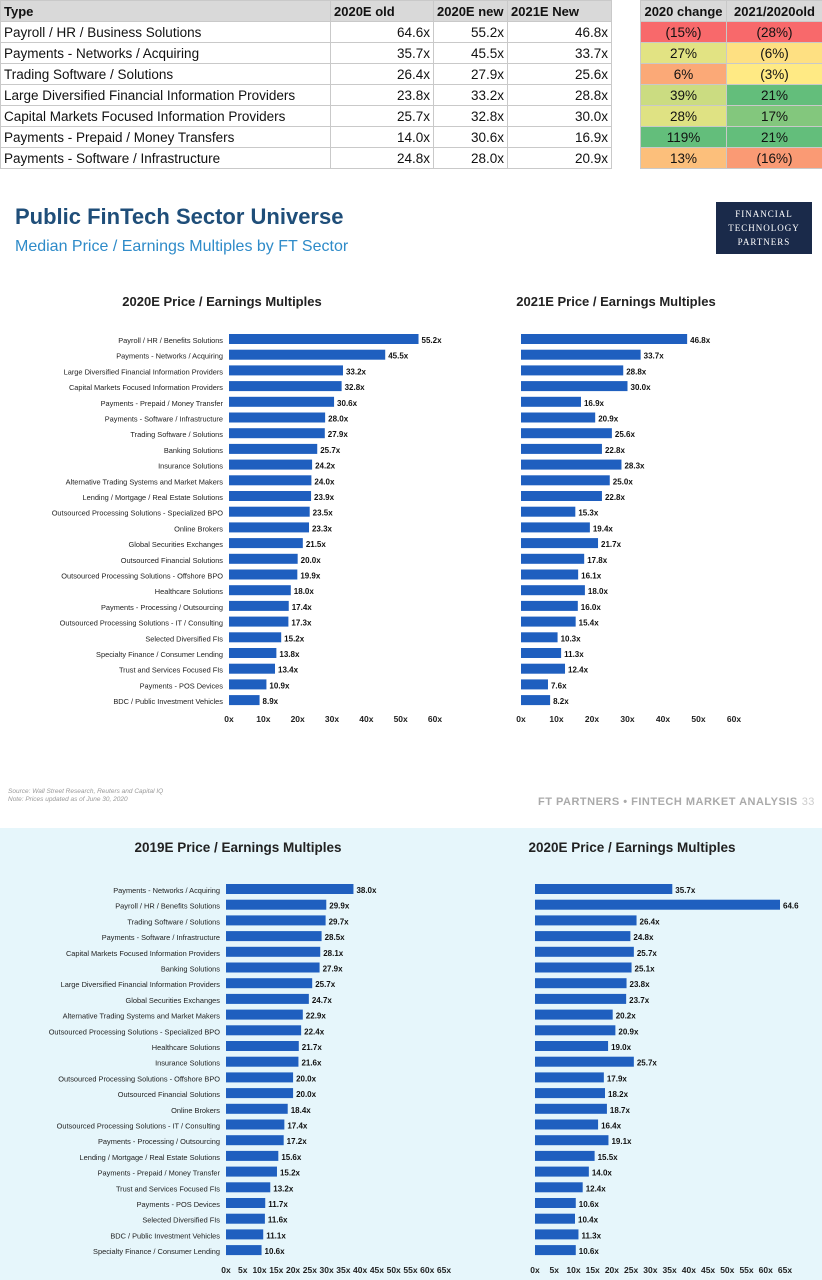 This screenshot has height=1280, width=822. I want to click on logo-line: FINANCIAL, so click(764, 214).